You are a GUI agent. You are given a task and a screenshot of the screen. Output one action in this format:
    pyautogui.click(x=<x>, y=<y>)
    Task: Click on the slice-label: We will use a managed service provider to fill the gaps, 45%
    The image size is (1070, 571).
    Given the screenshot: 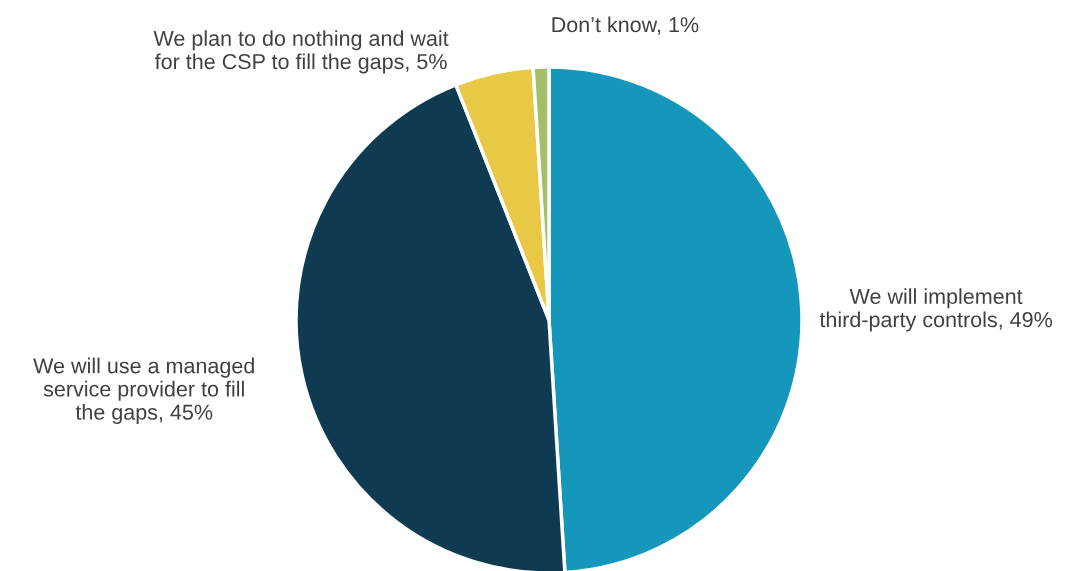 What is the action you would take?
    pyautogui.click(x=143, y=391)
    